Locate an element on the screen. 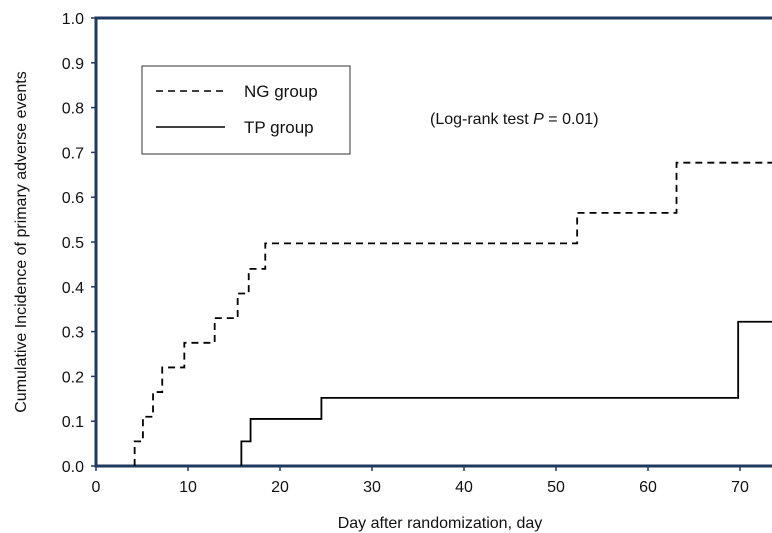  x-tick-label: 70 is located at coordinates (740, 487).